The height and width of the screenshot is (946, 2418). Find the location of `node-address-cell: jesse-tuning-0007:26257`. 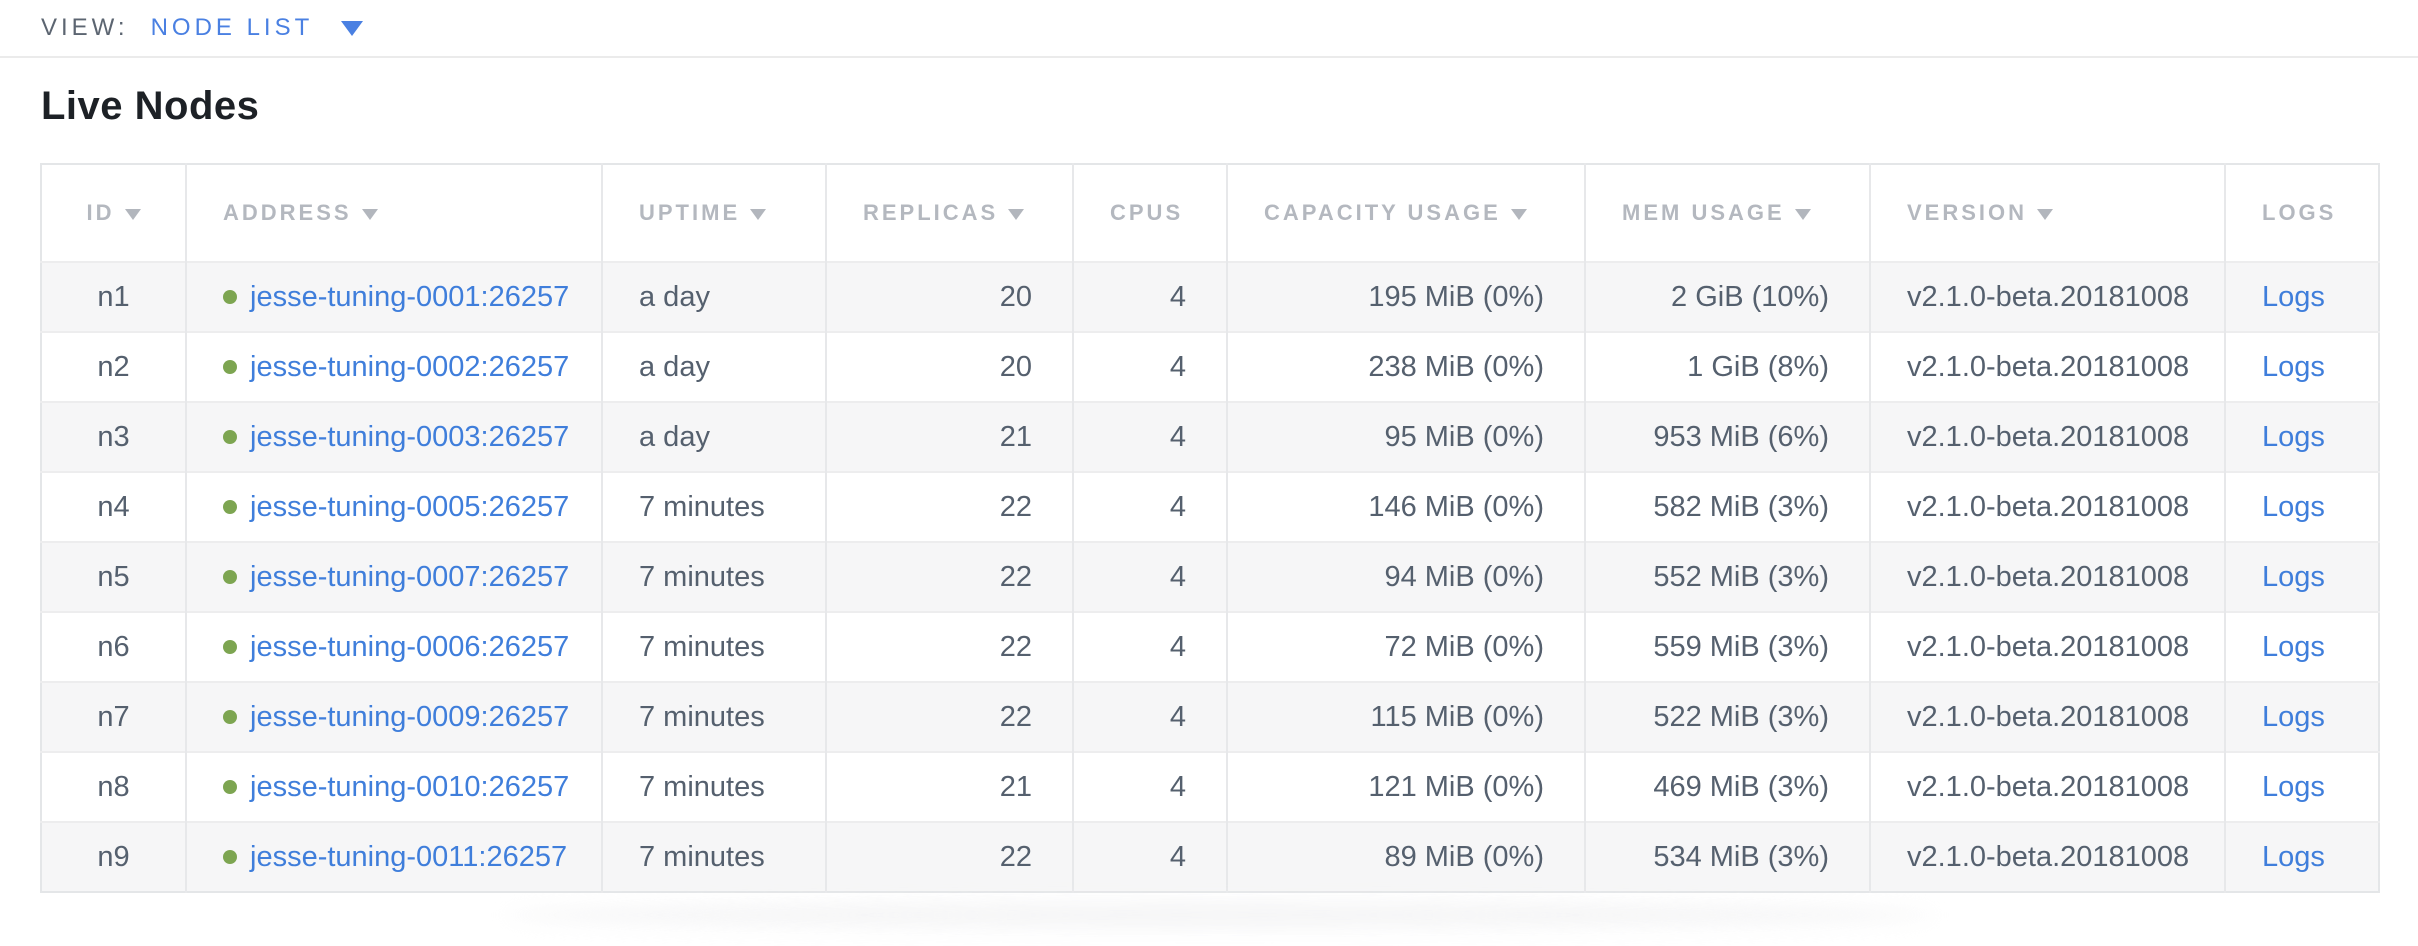

node-address-cell: jesse-tuning-0007:26257 is located at coordinates (393, 576).